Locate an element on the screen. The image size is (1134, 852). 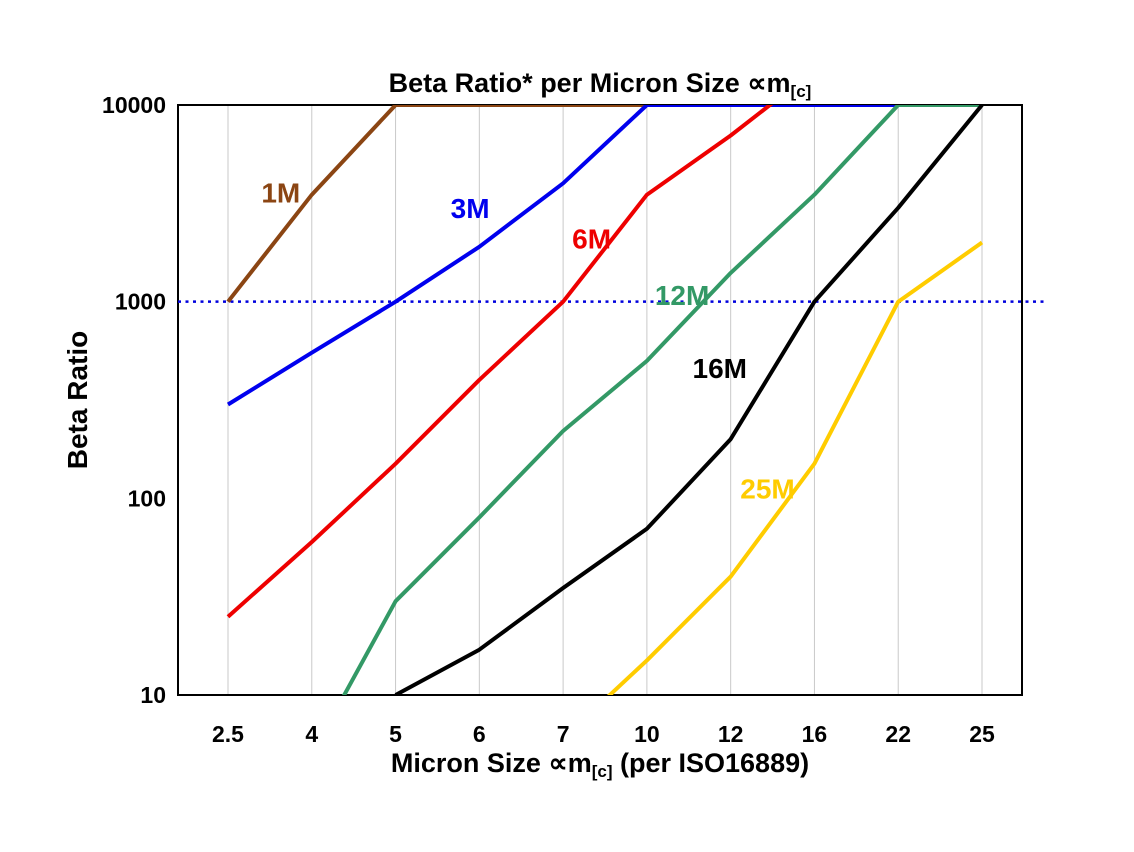
x-tick-label: 2.5 is located at coordinates (228, 734).